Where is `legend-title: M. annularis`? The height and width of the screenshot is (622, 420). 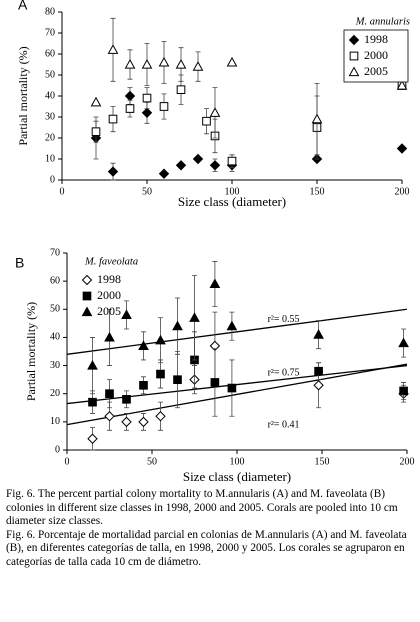
legend-title: M. annularis is located at coordinates (382, 21).